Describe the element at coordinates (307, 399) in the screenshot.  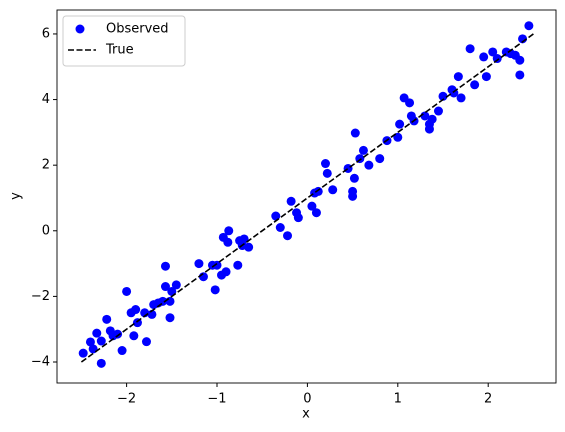
I see `x-tick-label: 0` at that location.